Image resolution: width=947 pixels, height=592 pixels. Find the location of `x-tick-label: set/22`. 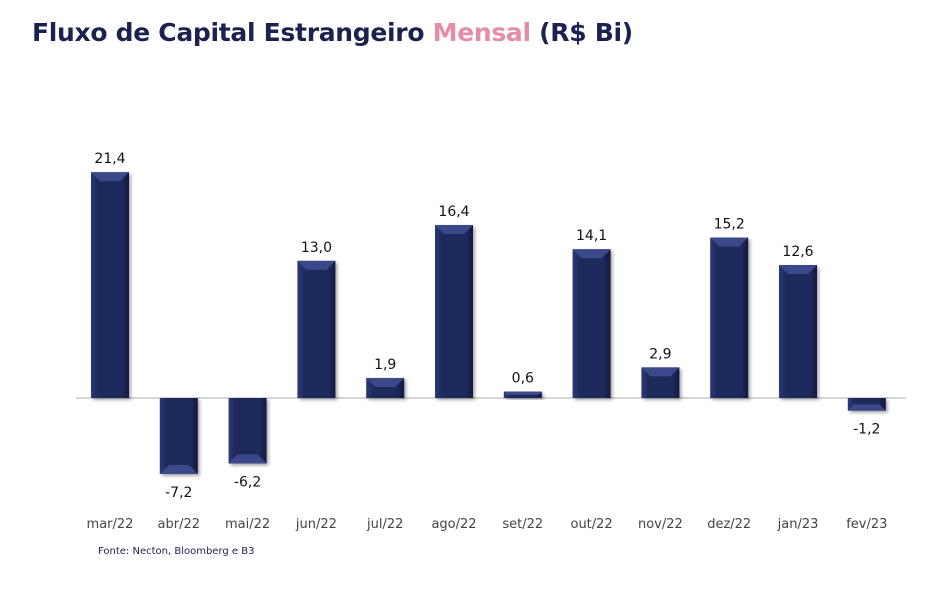

x-tick-label: set/22 is located at coordinates (522, 524).